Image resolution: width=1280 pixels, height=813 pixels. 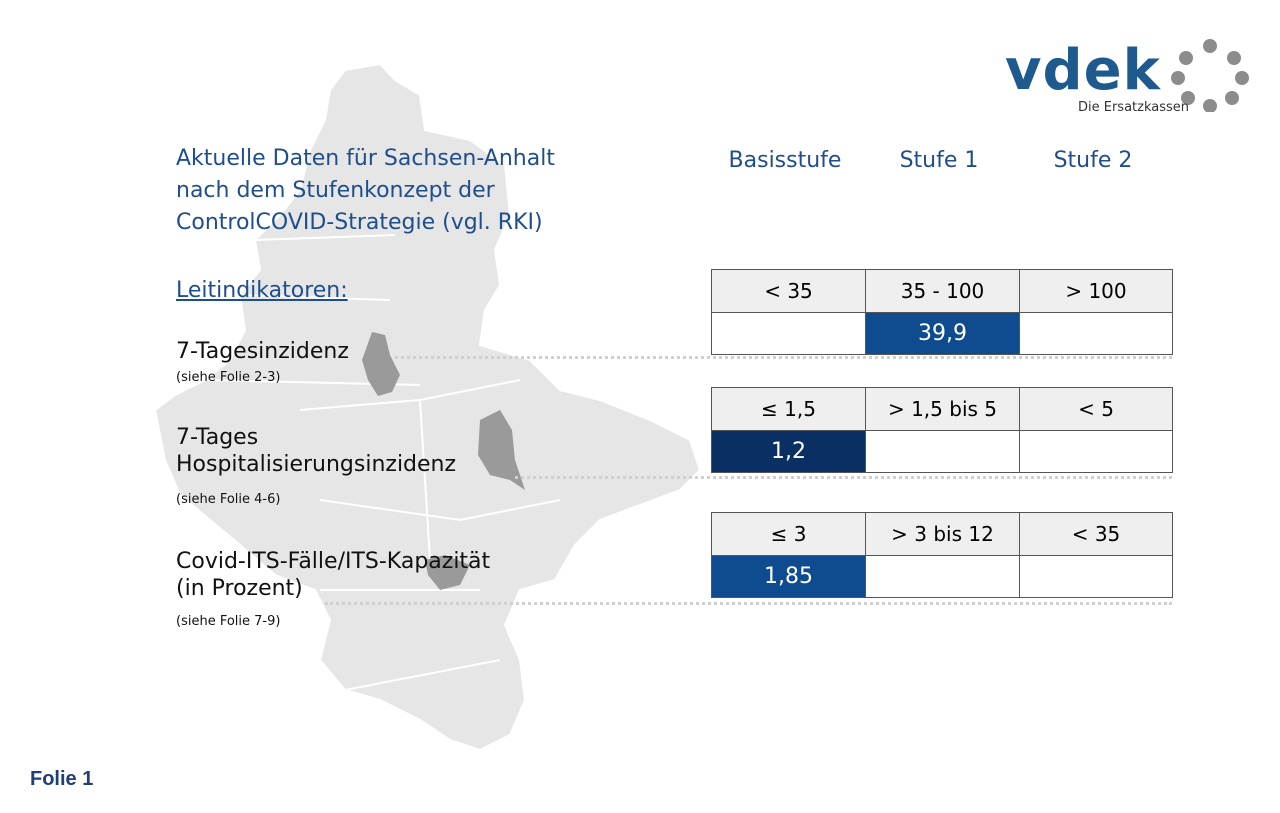 I want to click on indicator-label: Hospitalisierungsinzidenz, so click(x=316, y=464).